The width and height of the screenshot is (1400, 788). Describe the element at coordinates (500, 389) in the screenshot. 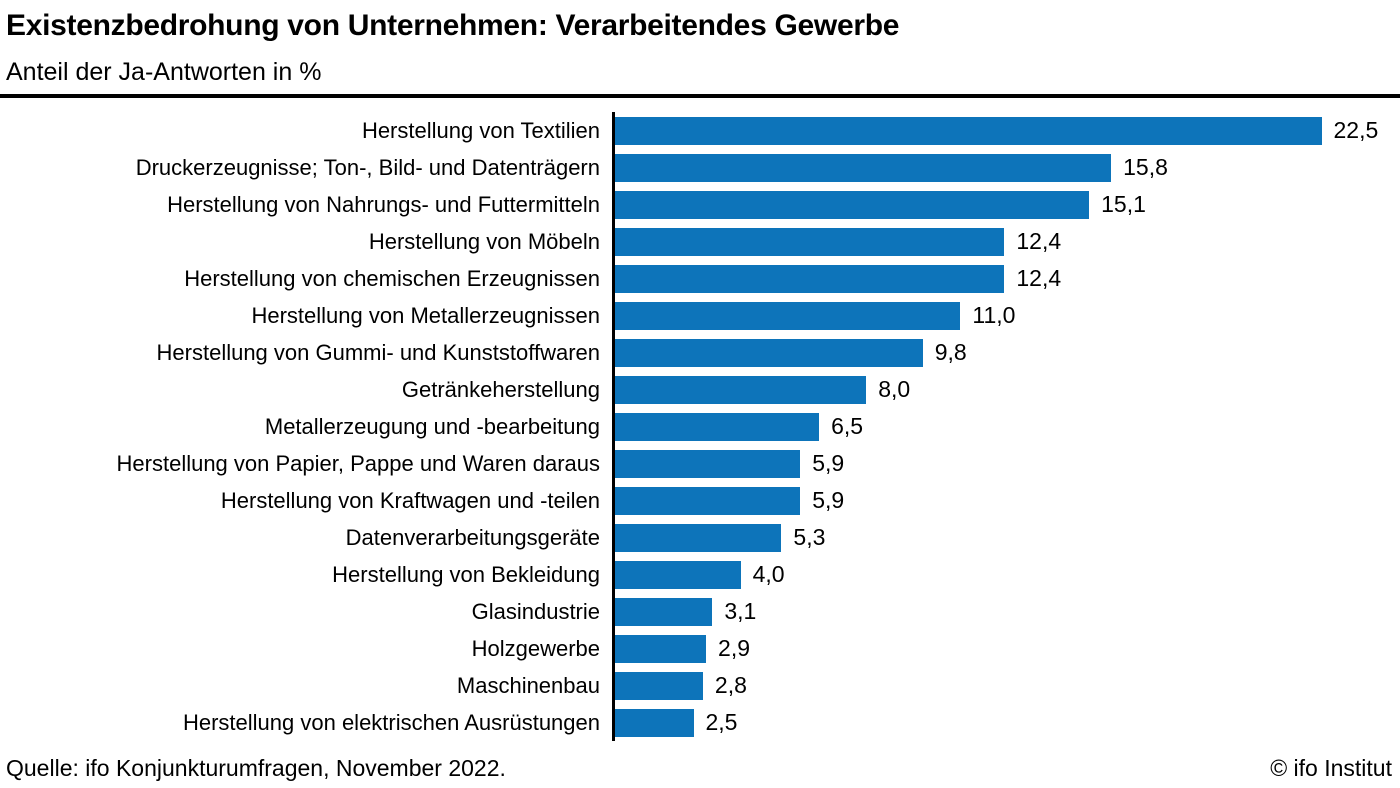

I see `category-label: Getränkeherstellung` at that location.